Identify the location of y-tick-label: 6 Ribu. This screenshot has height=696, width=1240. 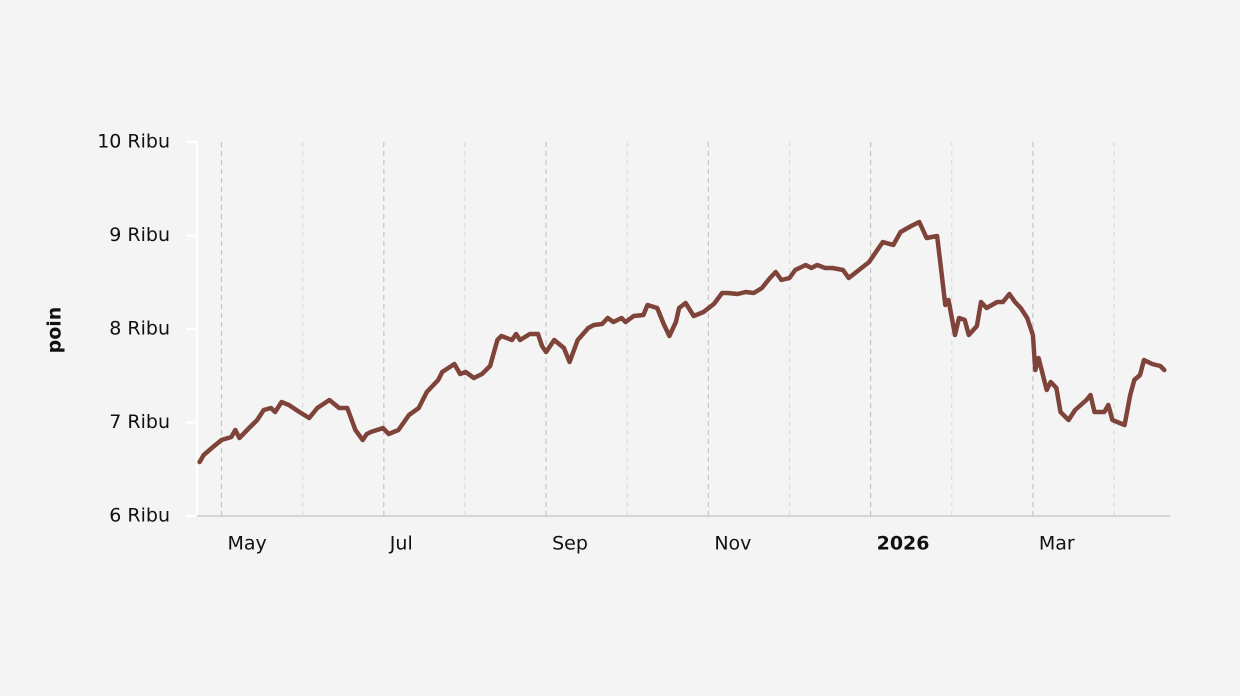
(139, 516).